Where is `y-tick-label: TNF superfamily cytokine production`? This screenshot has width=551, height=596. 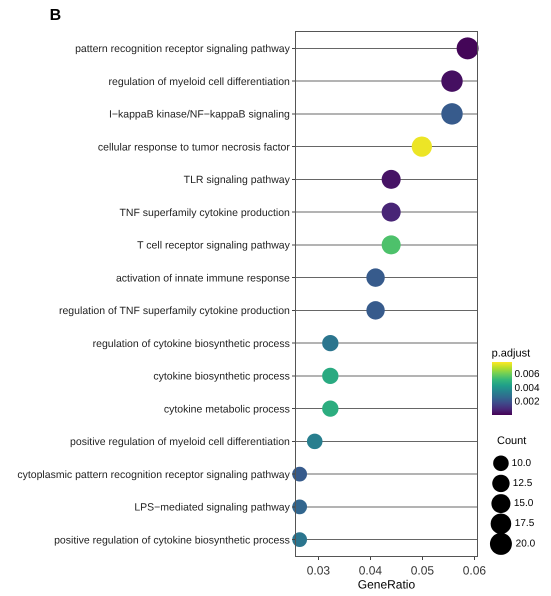
y-tick-label: TNF superfamily cytokine production is located at coordinates (204, 212).